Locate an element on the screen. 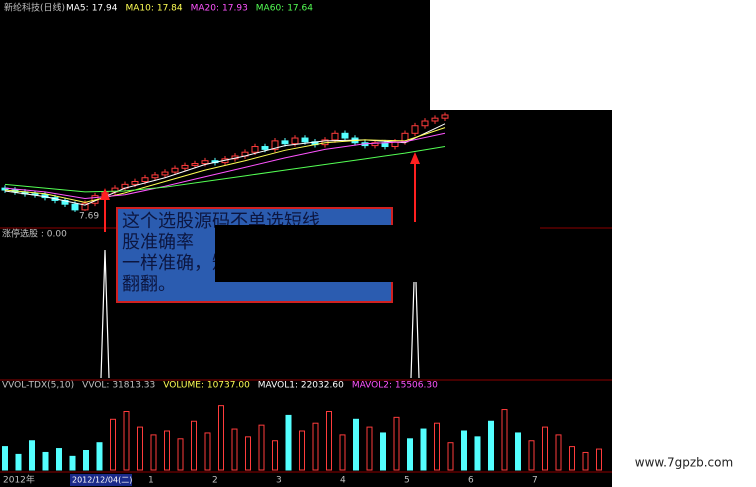 This screenshot has width=756, height=487. x-month: 3 is located at coordinates (279, 481).